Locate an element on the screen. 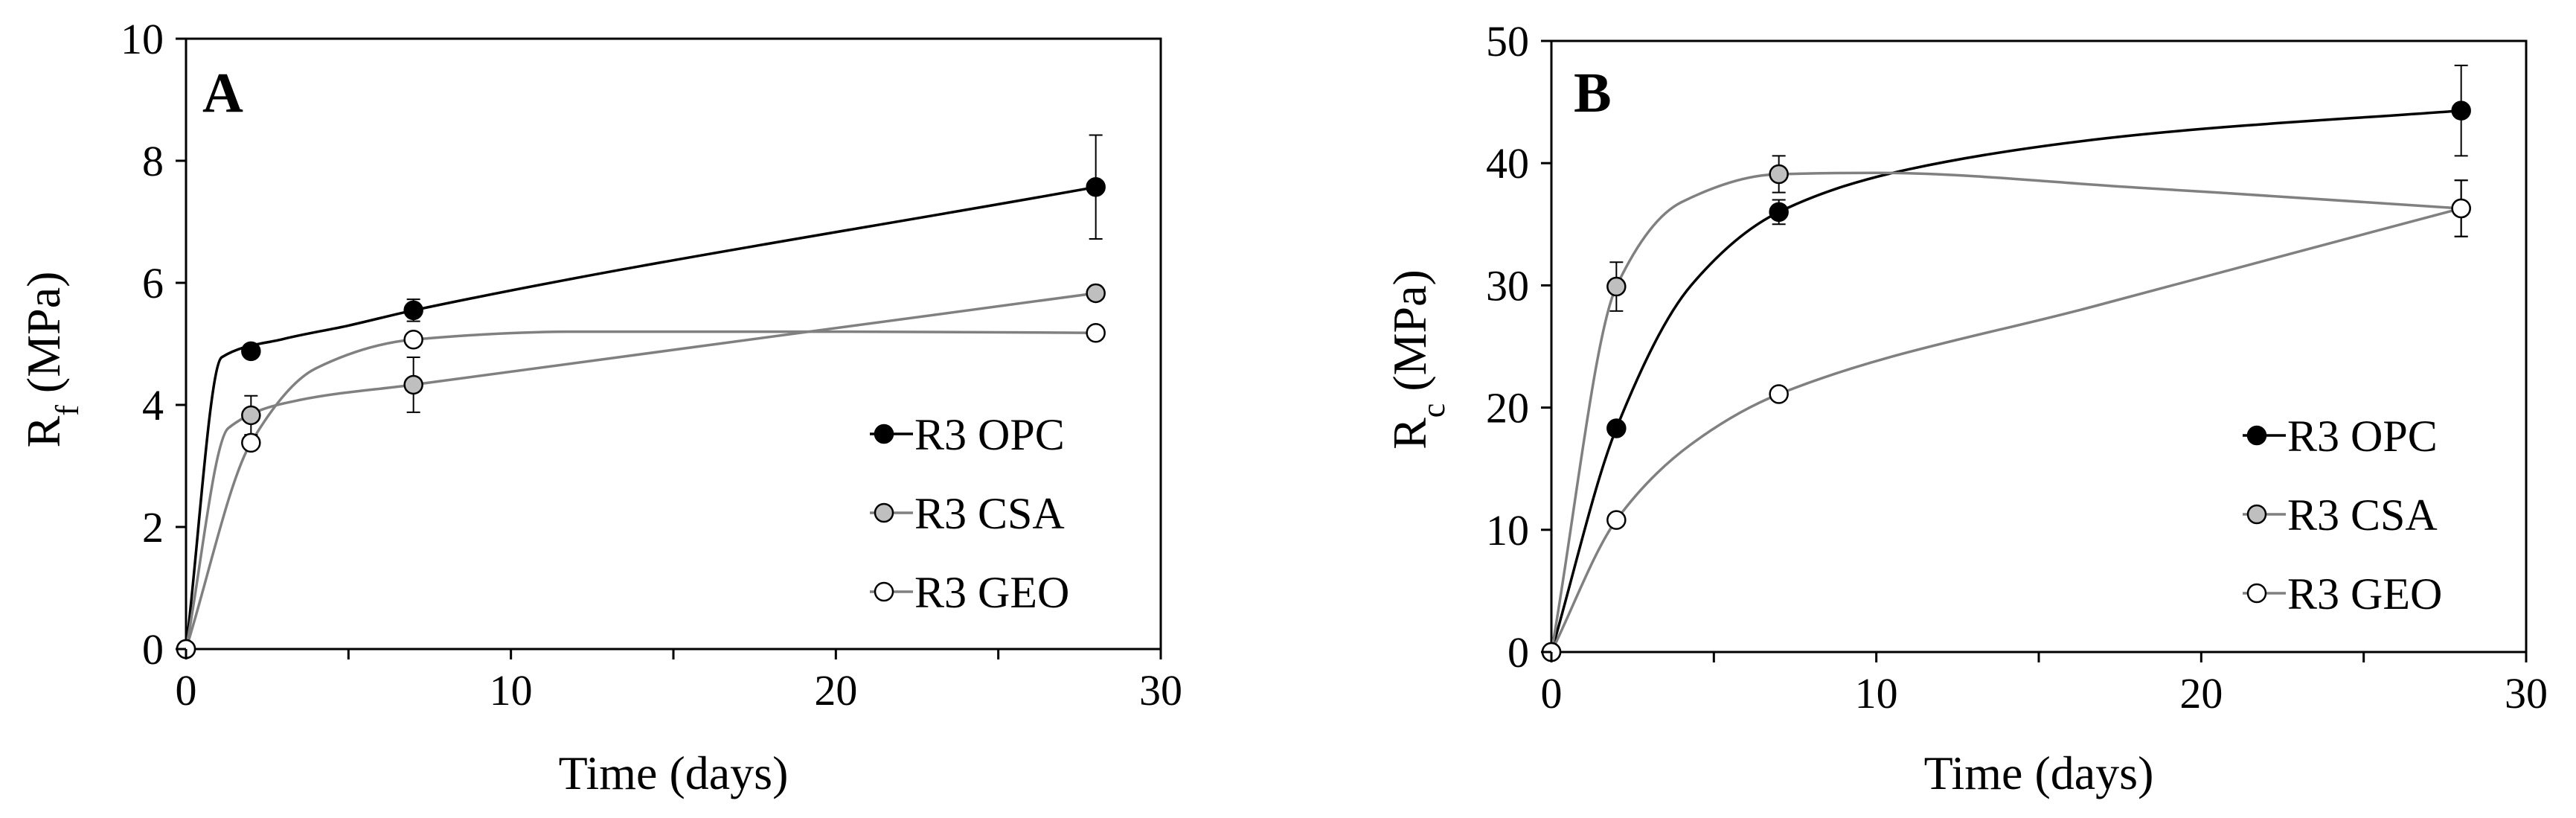  panel-a-y-tick-label: 10 is located at coordinates (143, 39).